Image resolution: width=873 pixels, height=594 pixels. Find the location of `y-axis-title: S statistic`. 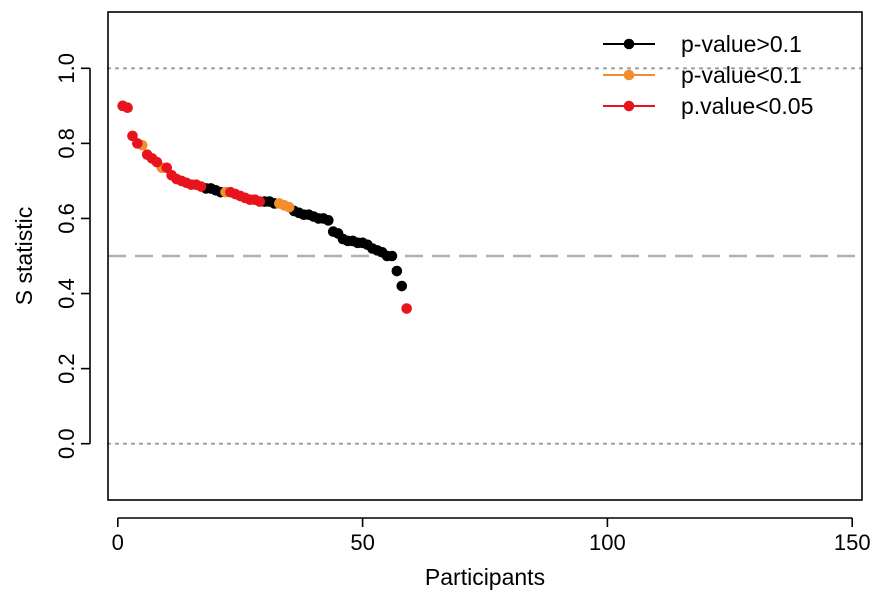

y-axis-title: S statistic is located at coordinates (24, 256).